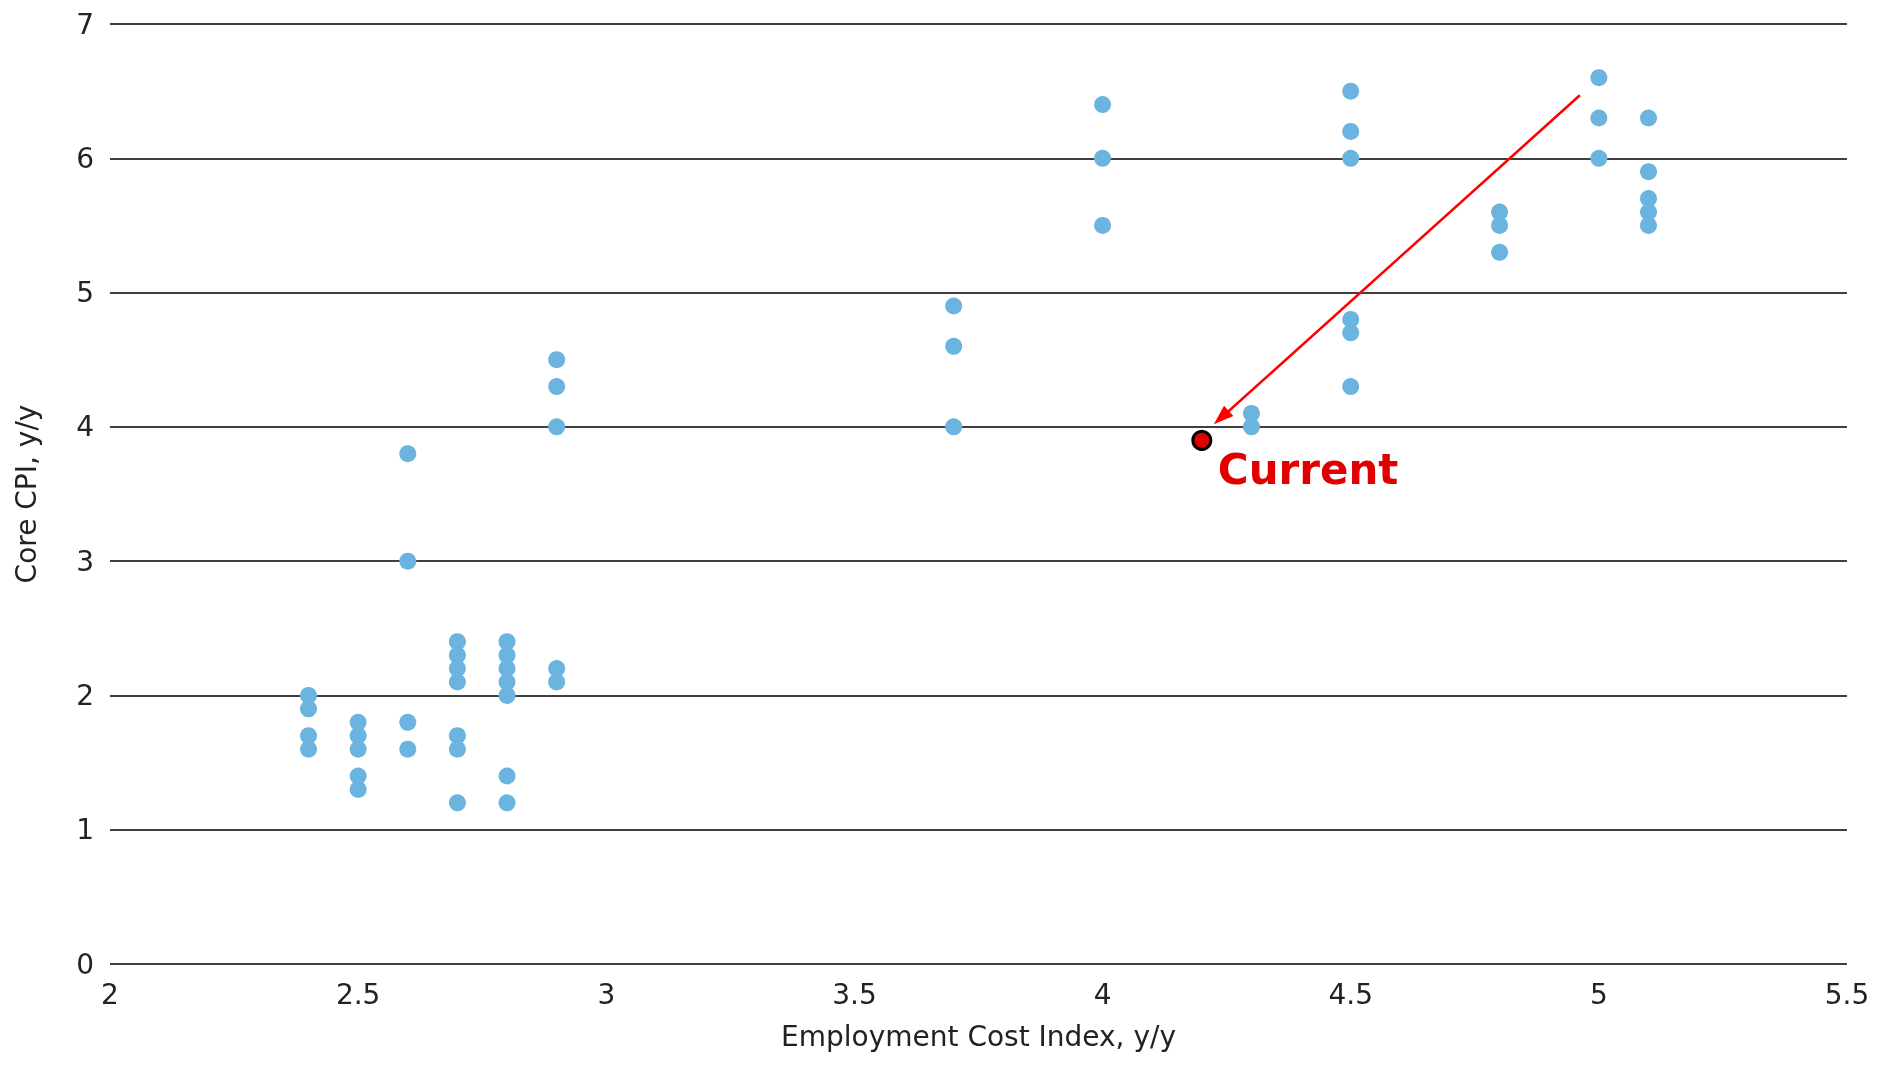  I want to click on y-tick-label: 6, so click(85, 158).